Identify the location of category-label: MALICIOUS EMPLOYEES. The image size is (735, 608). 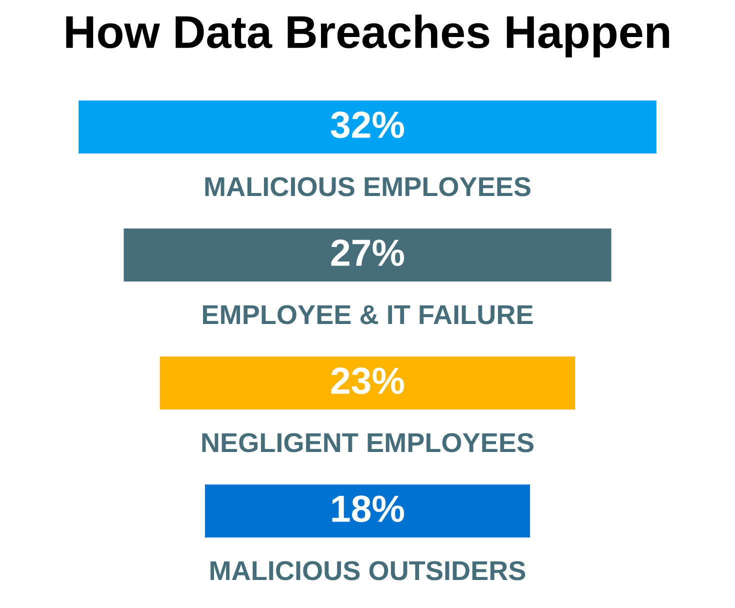
(367, 186).